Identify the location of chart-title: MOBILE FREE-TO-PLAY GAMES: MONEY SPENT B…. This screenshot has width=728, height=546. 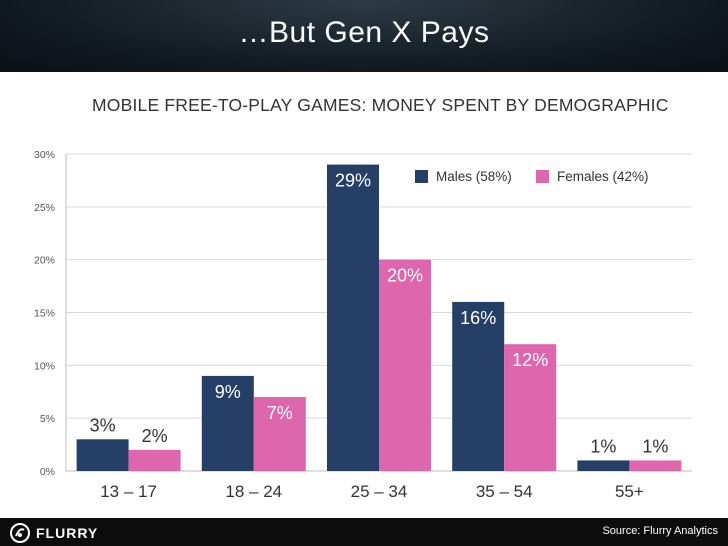
(380, 105).